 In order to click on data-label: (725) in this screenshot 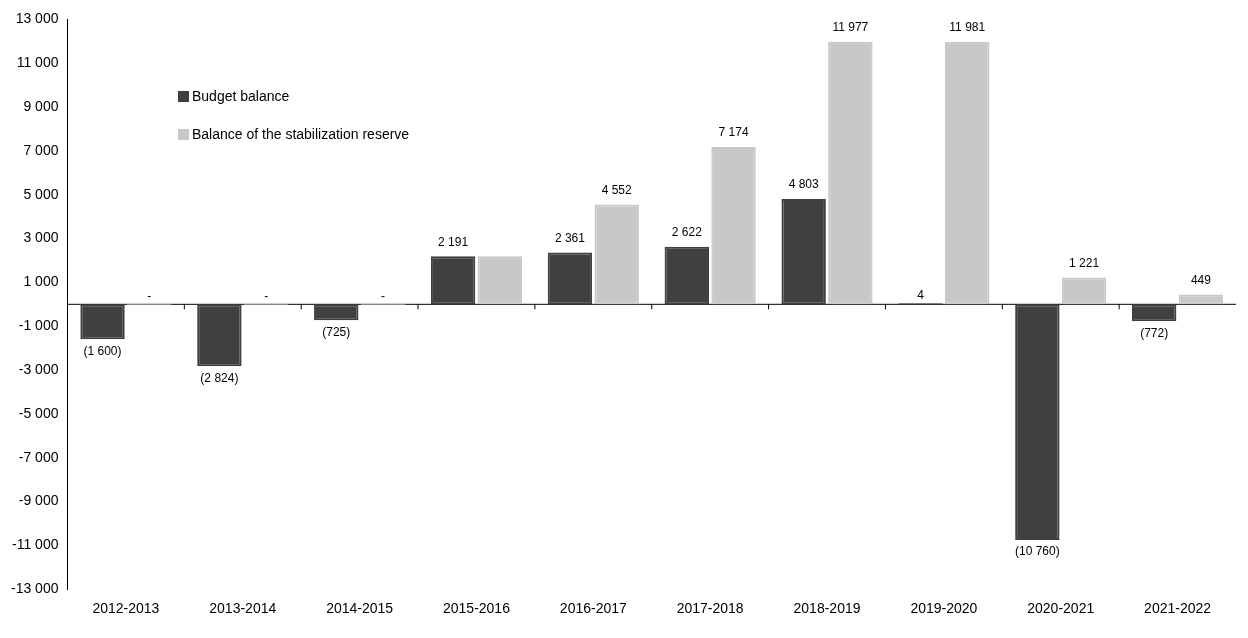, I will do `click(336, 331)`.